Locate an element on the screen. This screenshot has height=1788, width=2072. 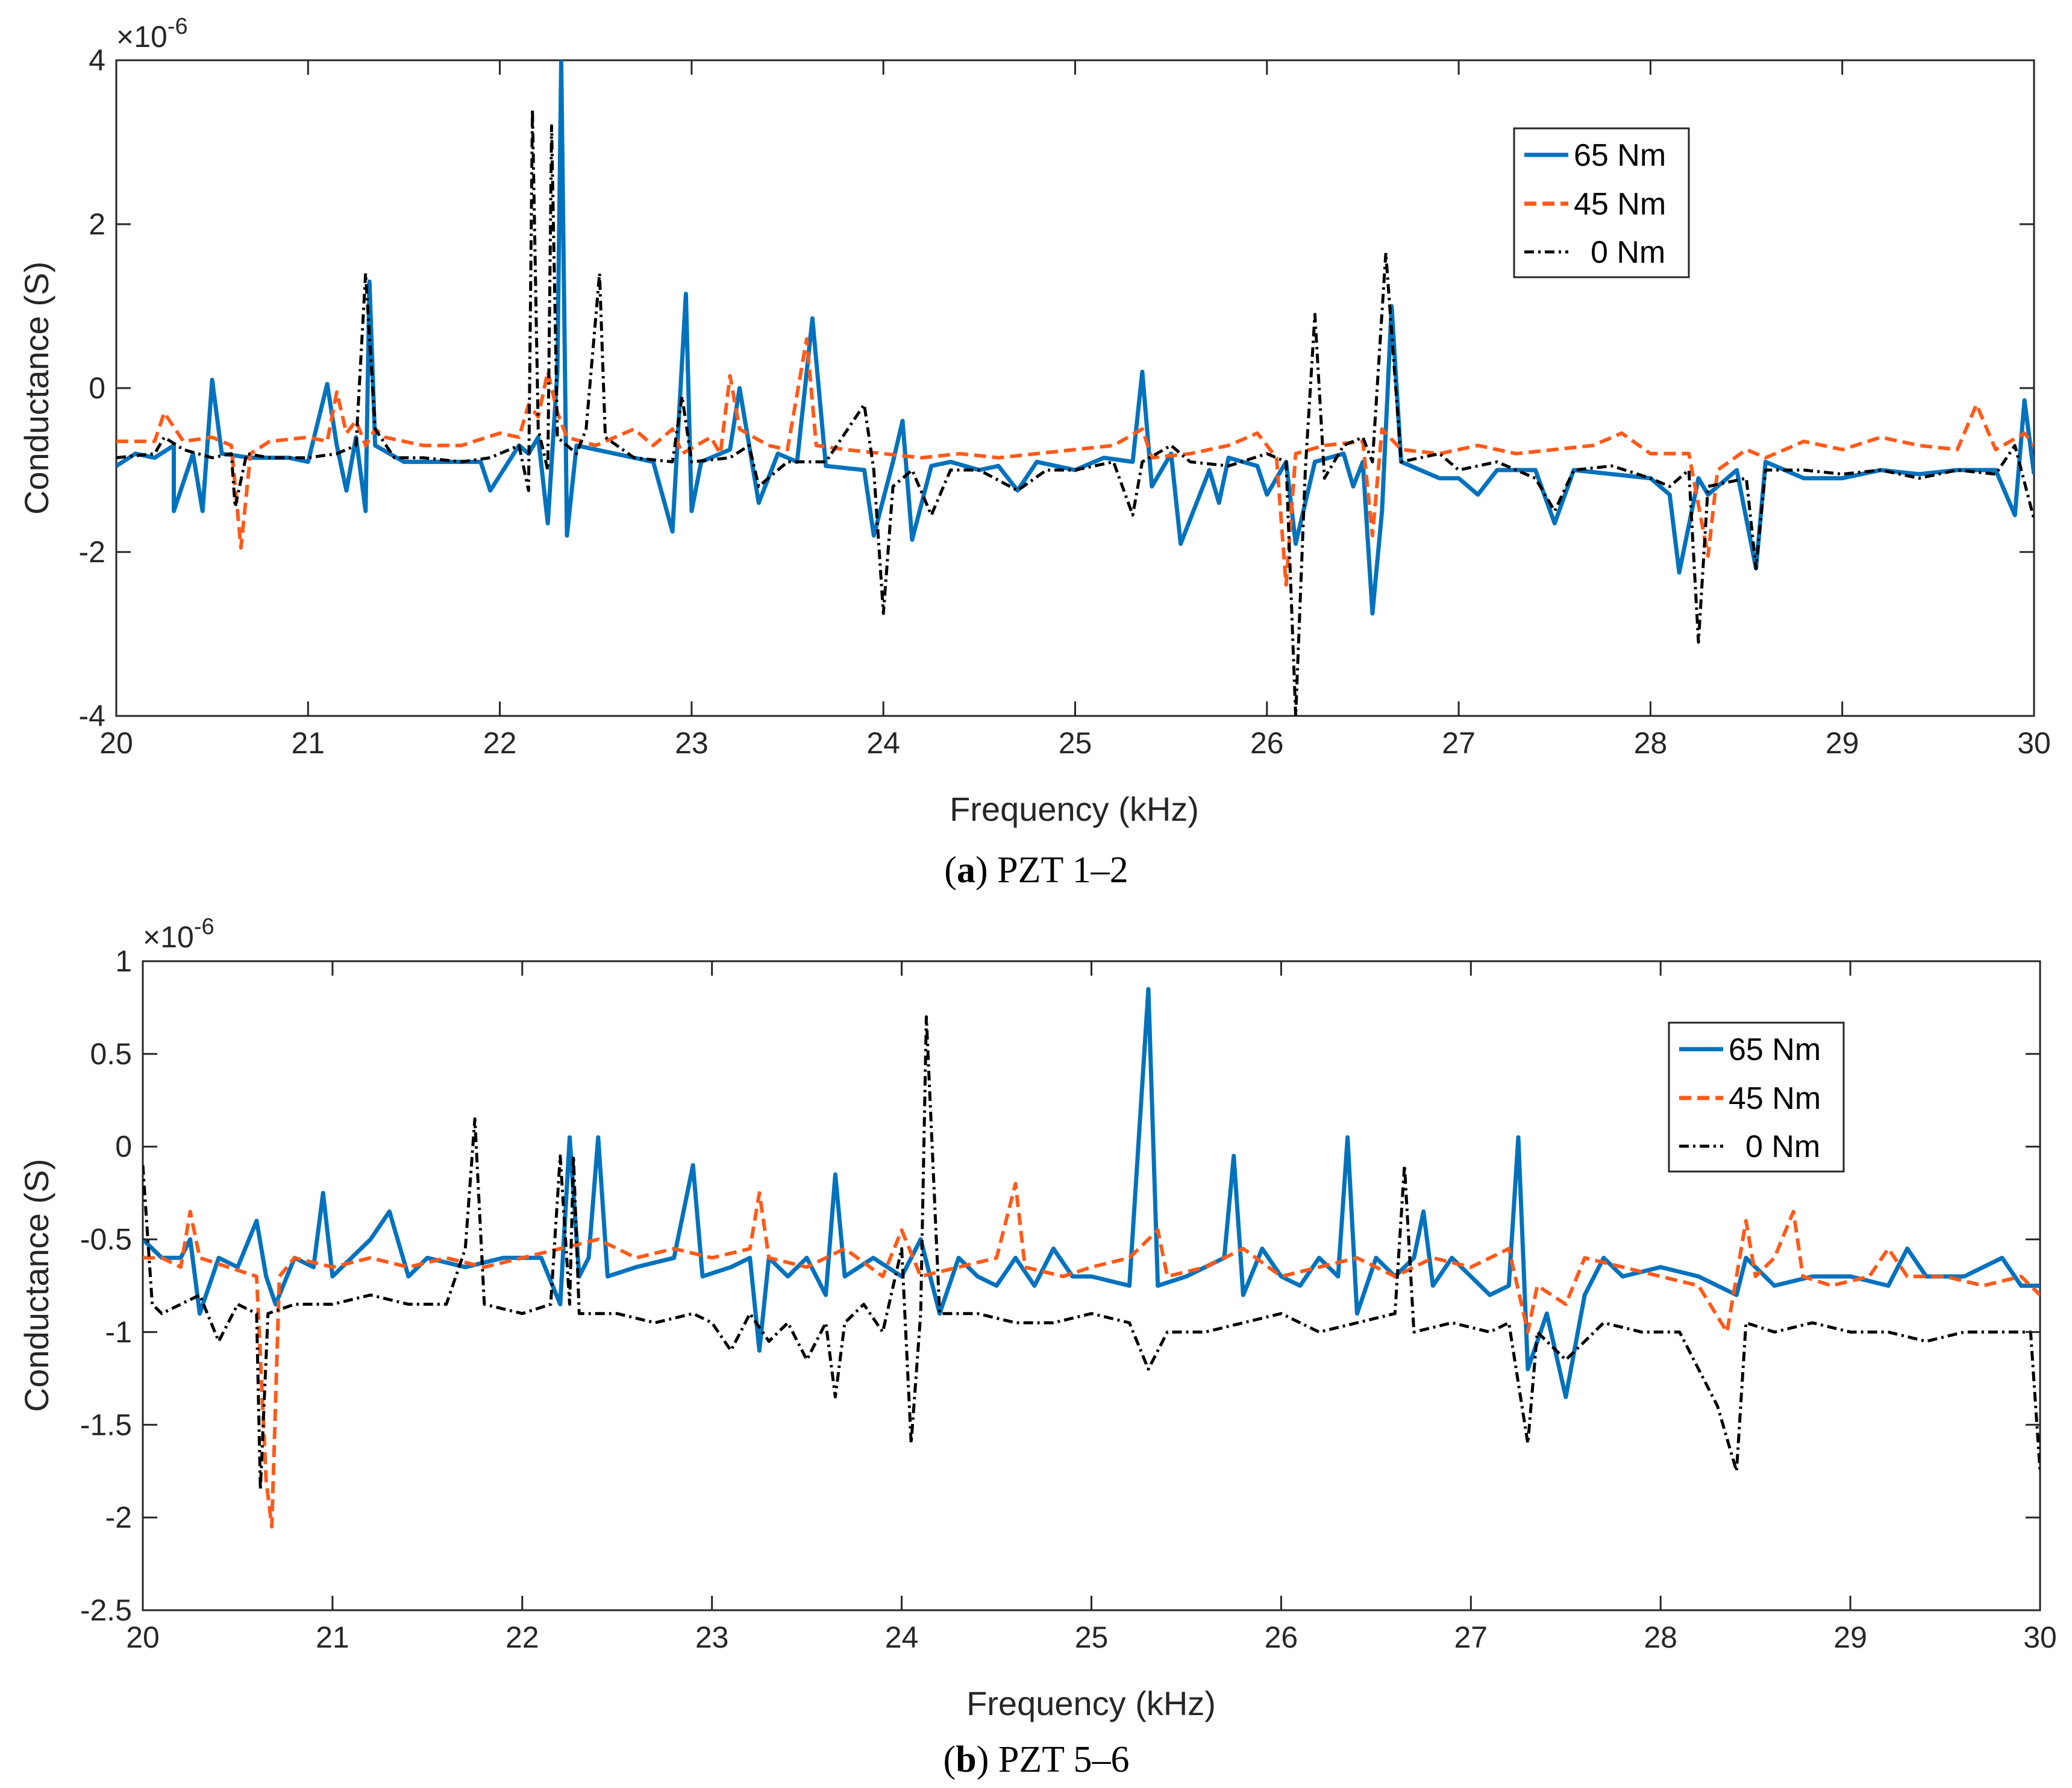
legend-a: 65 Nm 45 Nm 0 Nm is located at coordinates (1601, 202).